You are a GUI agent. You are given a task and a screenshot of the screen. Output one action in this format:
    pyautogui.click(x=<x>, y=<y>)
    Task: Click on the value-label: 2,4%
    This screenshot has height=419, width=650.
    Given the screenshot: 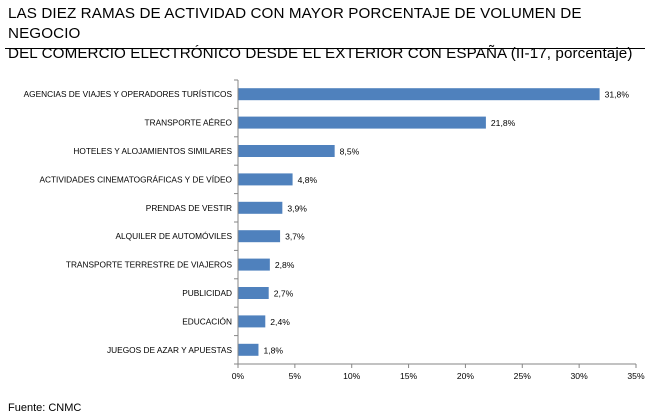 What is the action you would take?
    pyautogui.click(x=280, y=322)
    